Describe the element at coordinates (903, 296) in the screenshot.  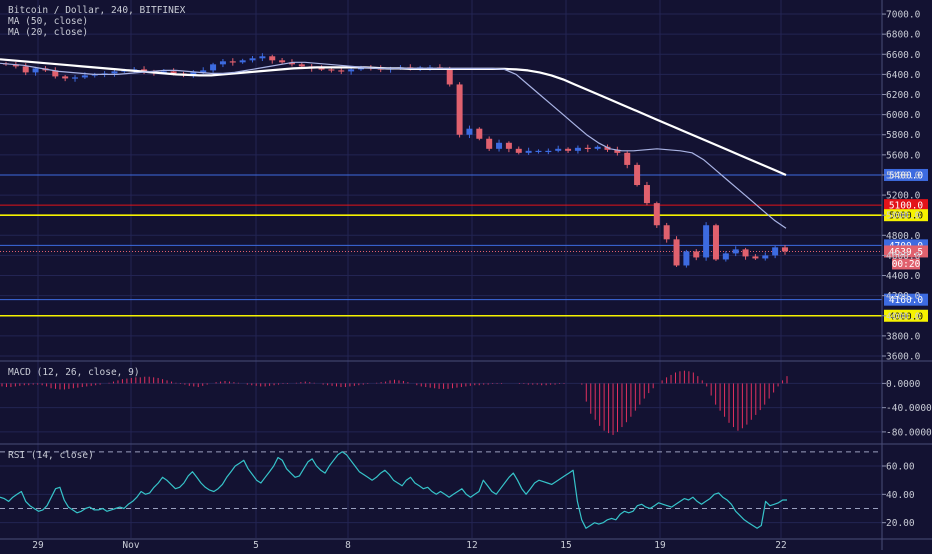
I see `price-axis-label: 4200.0` at that location.